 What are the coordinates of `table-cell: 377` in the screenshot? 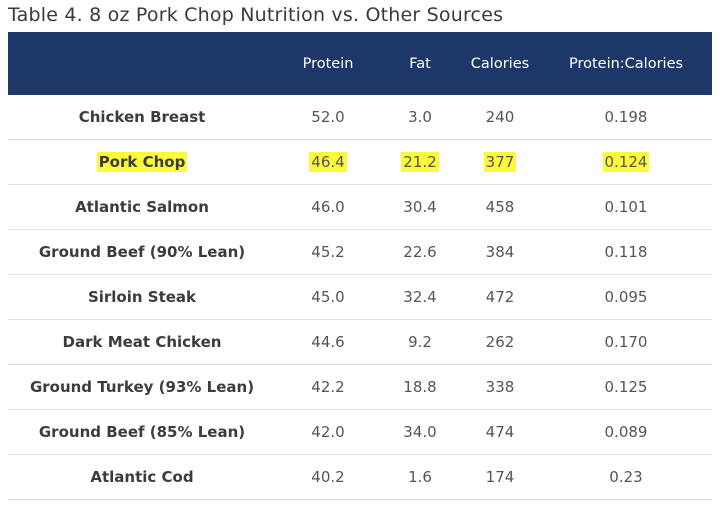 It's located at (500, 162).